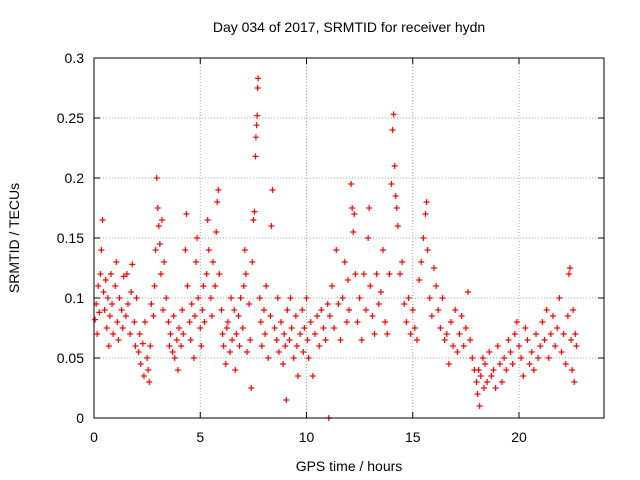 The height and width of the screenshot is (480, 640). I want to click on y-tick-label: 0.05, so click(70, 358).